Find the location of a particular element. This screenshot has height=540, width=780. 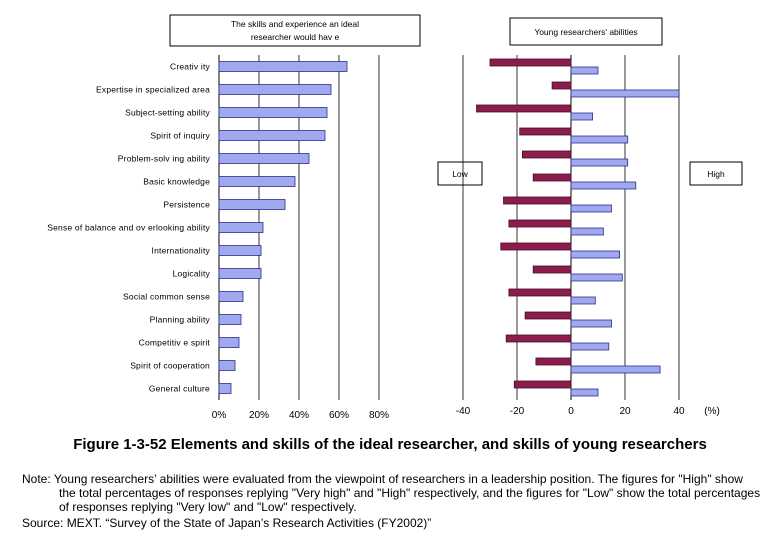

low-legend-box: Low is located at coordinates (460, 173).